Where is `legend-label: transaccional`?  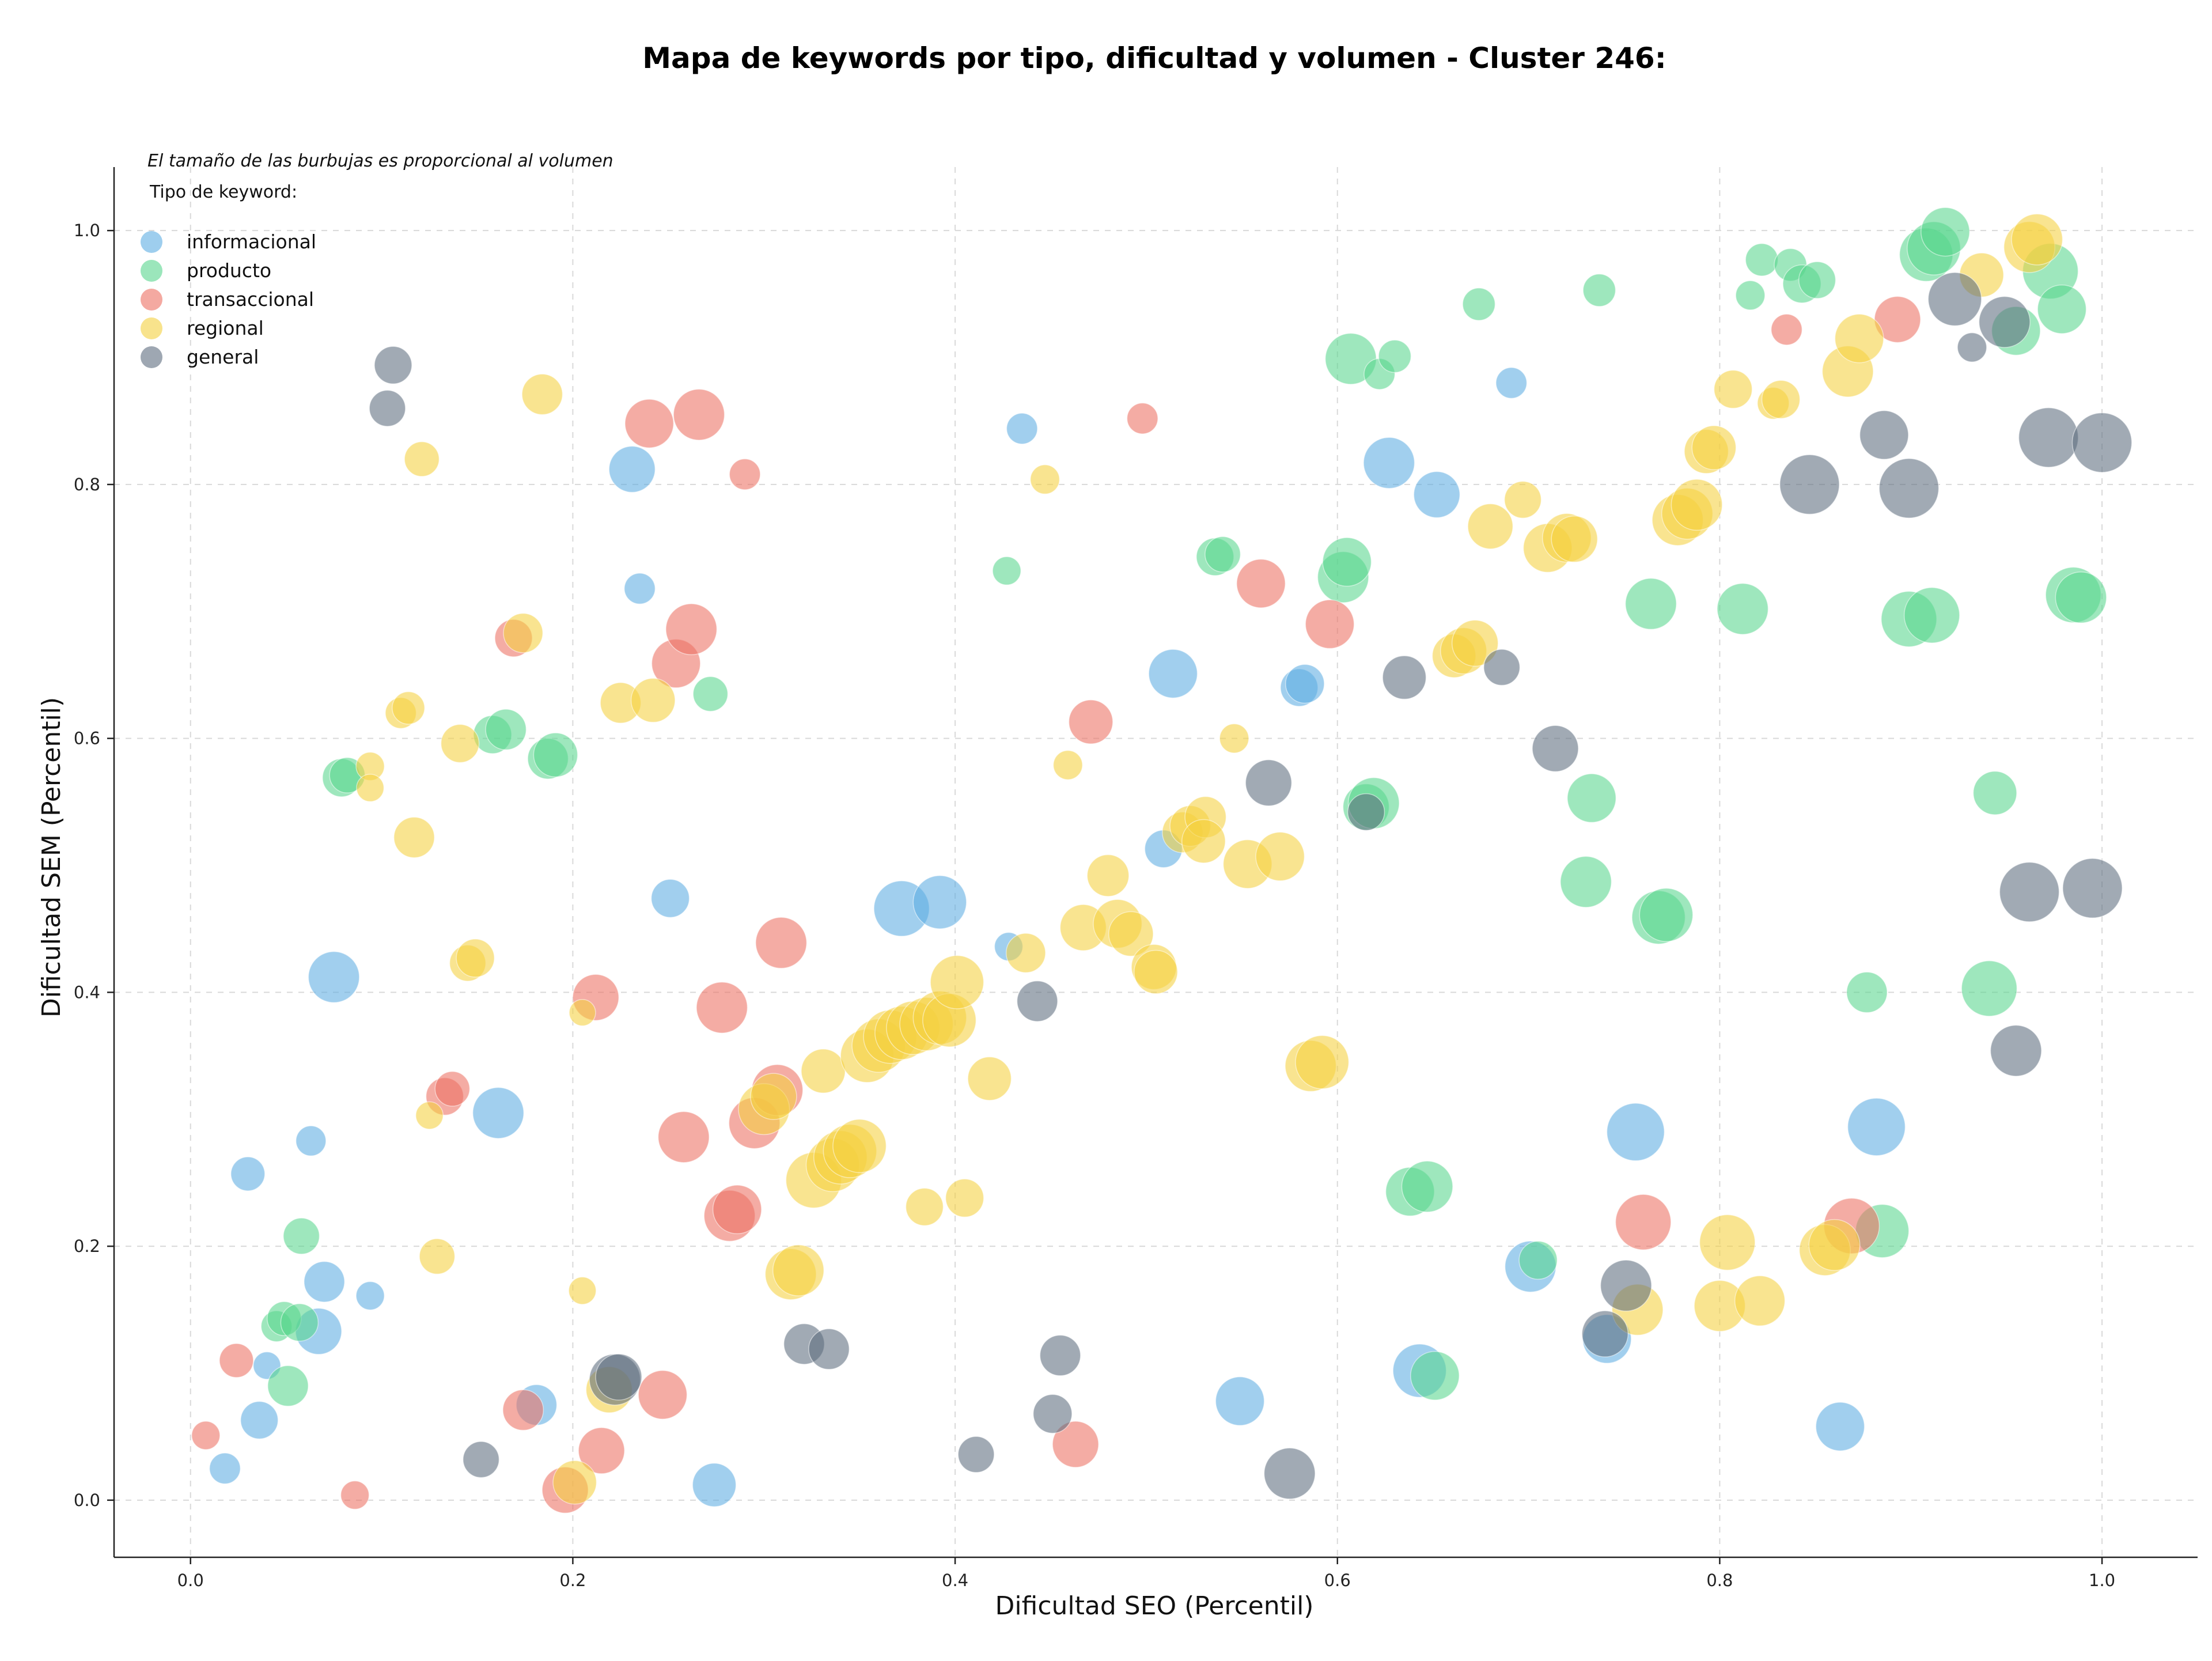
legend-label: transaccional is located at coordinates (250, 299).